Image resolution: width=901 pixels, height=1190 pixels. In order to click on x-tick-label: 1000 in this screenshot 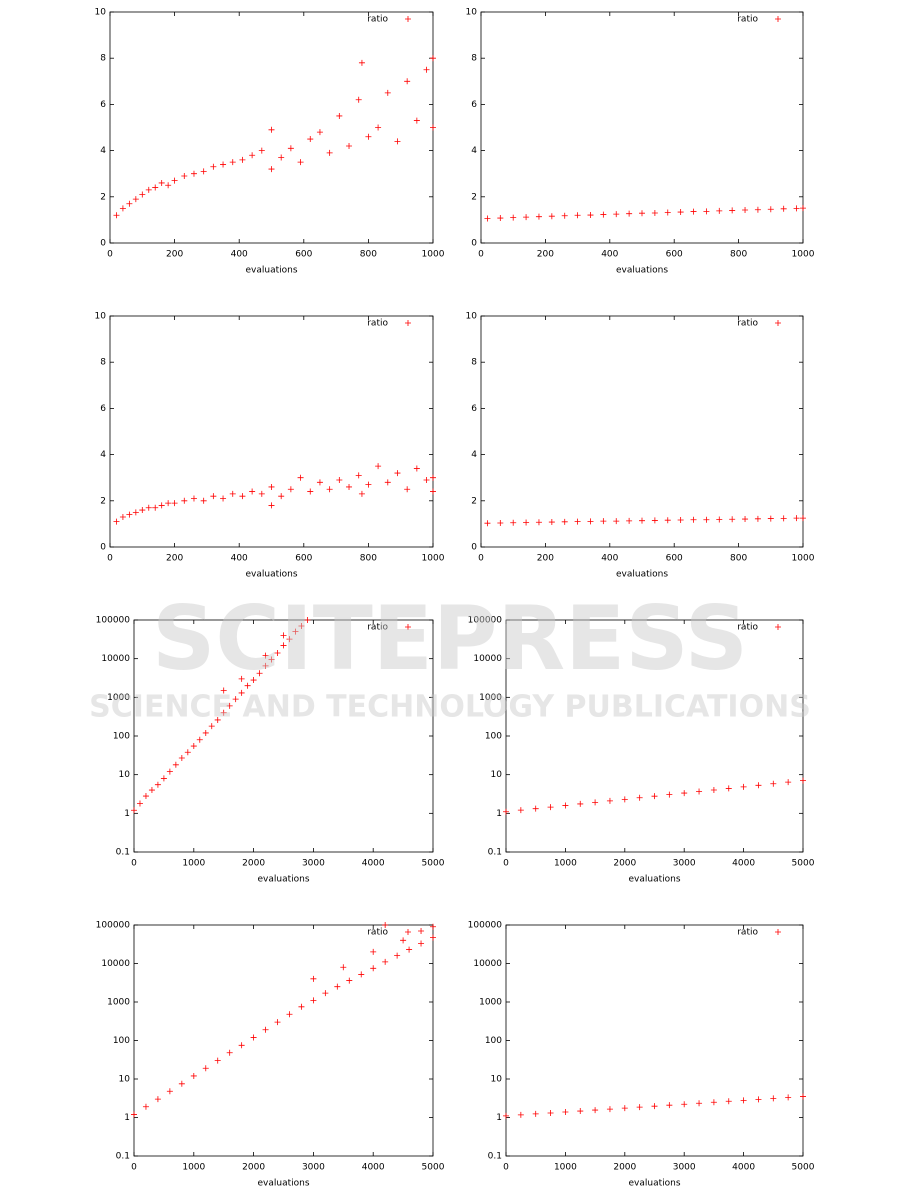, I will do `click(803, 559)`.